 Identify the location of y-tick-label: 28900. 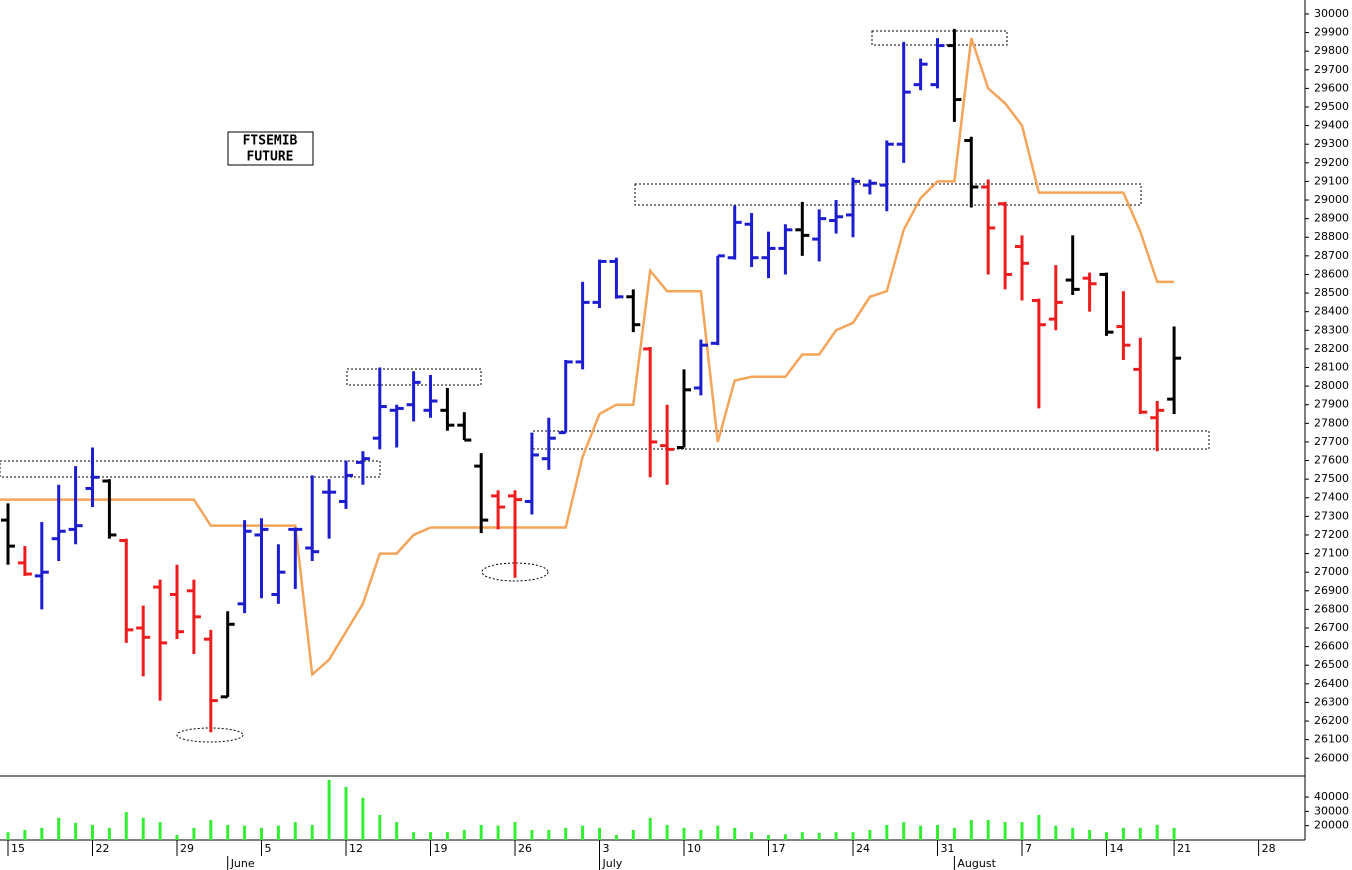
(1331, 218).